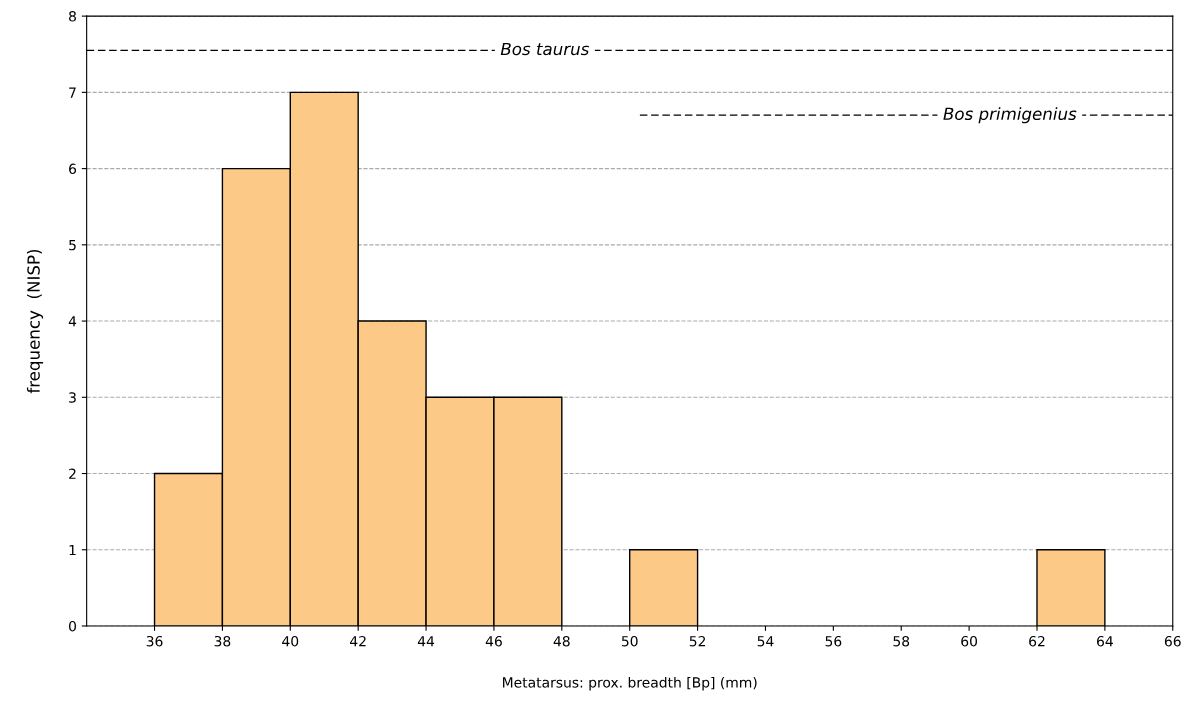 This screenshot has height=701, width=1187. What do you see at coordinates (72, 397) in the screenshot?
I see `y-tick-label: 3` at bounding box center [72, 397].